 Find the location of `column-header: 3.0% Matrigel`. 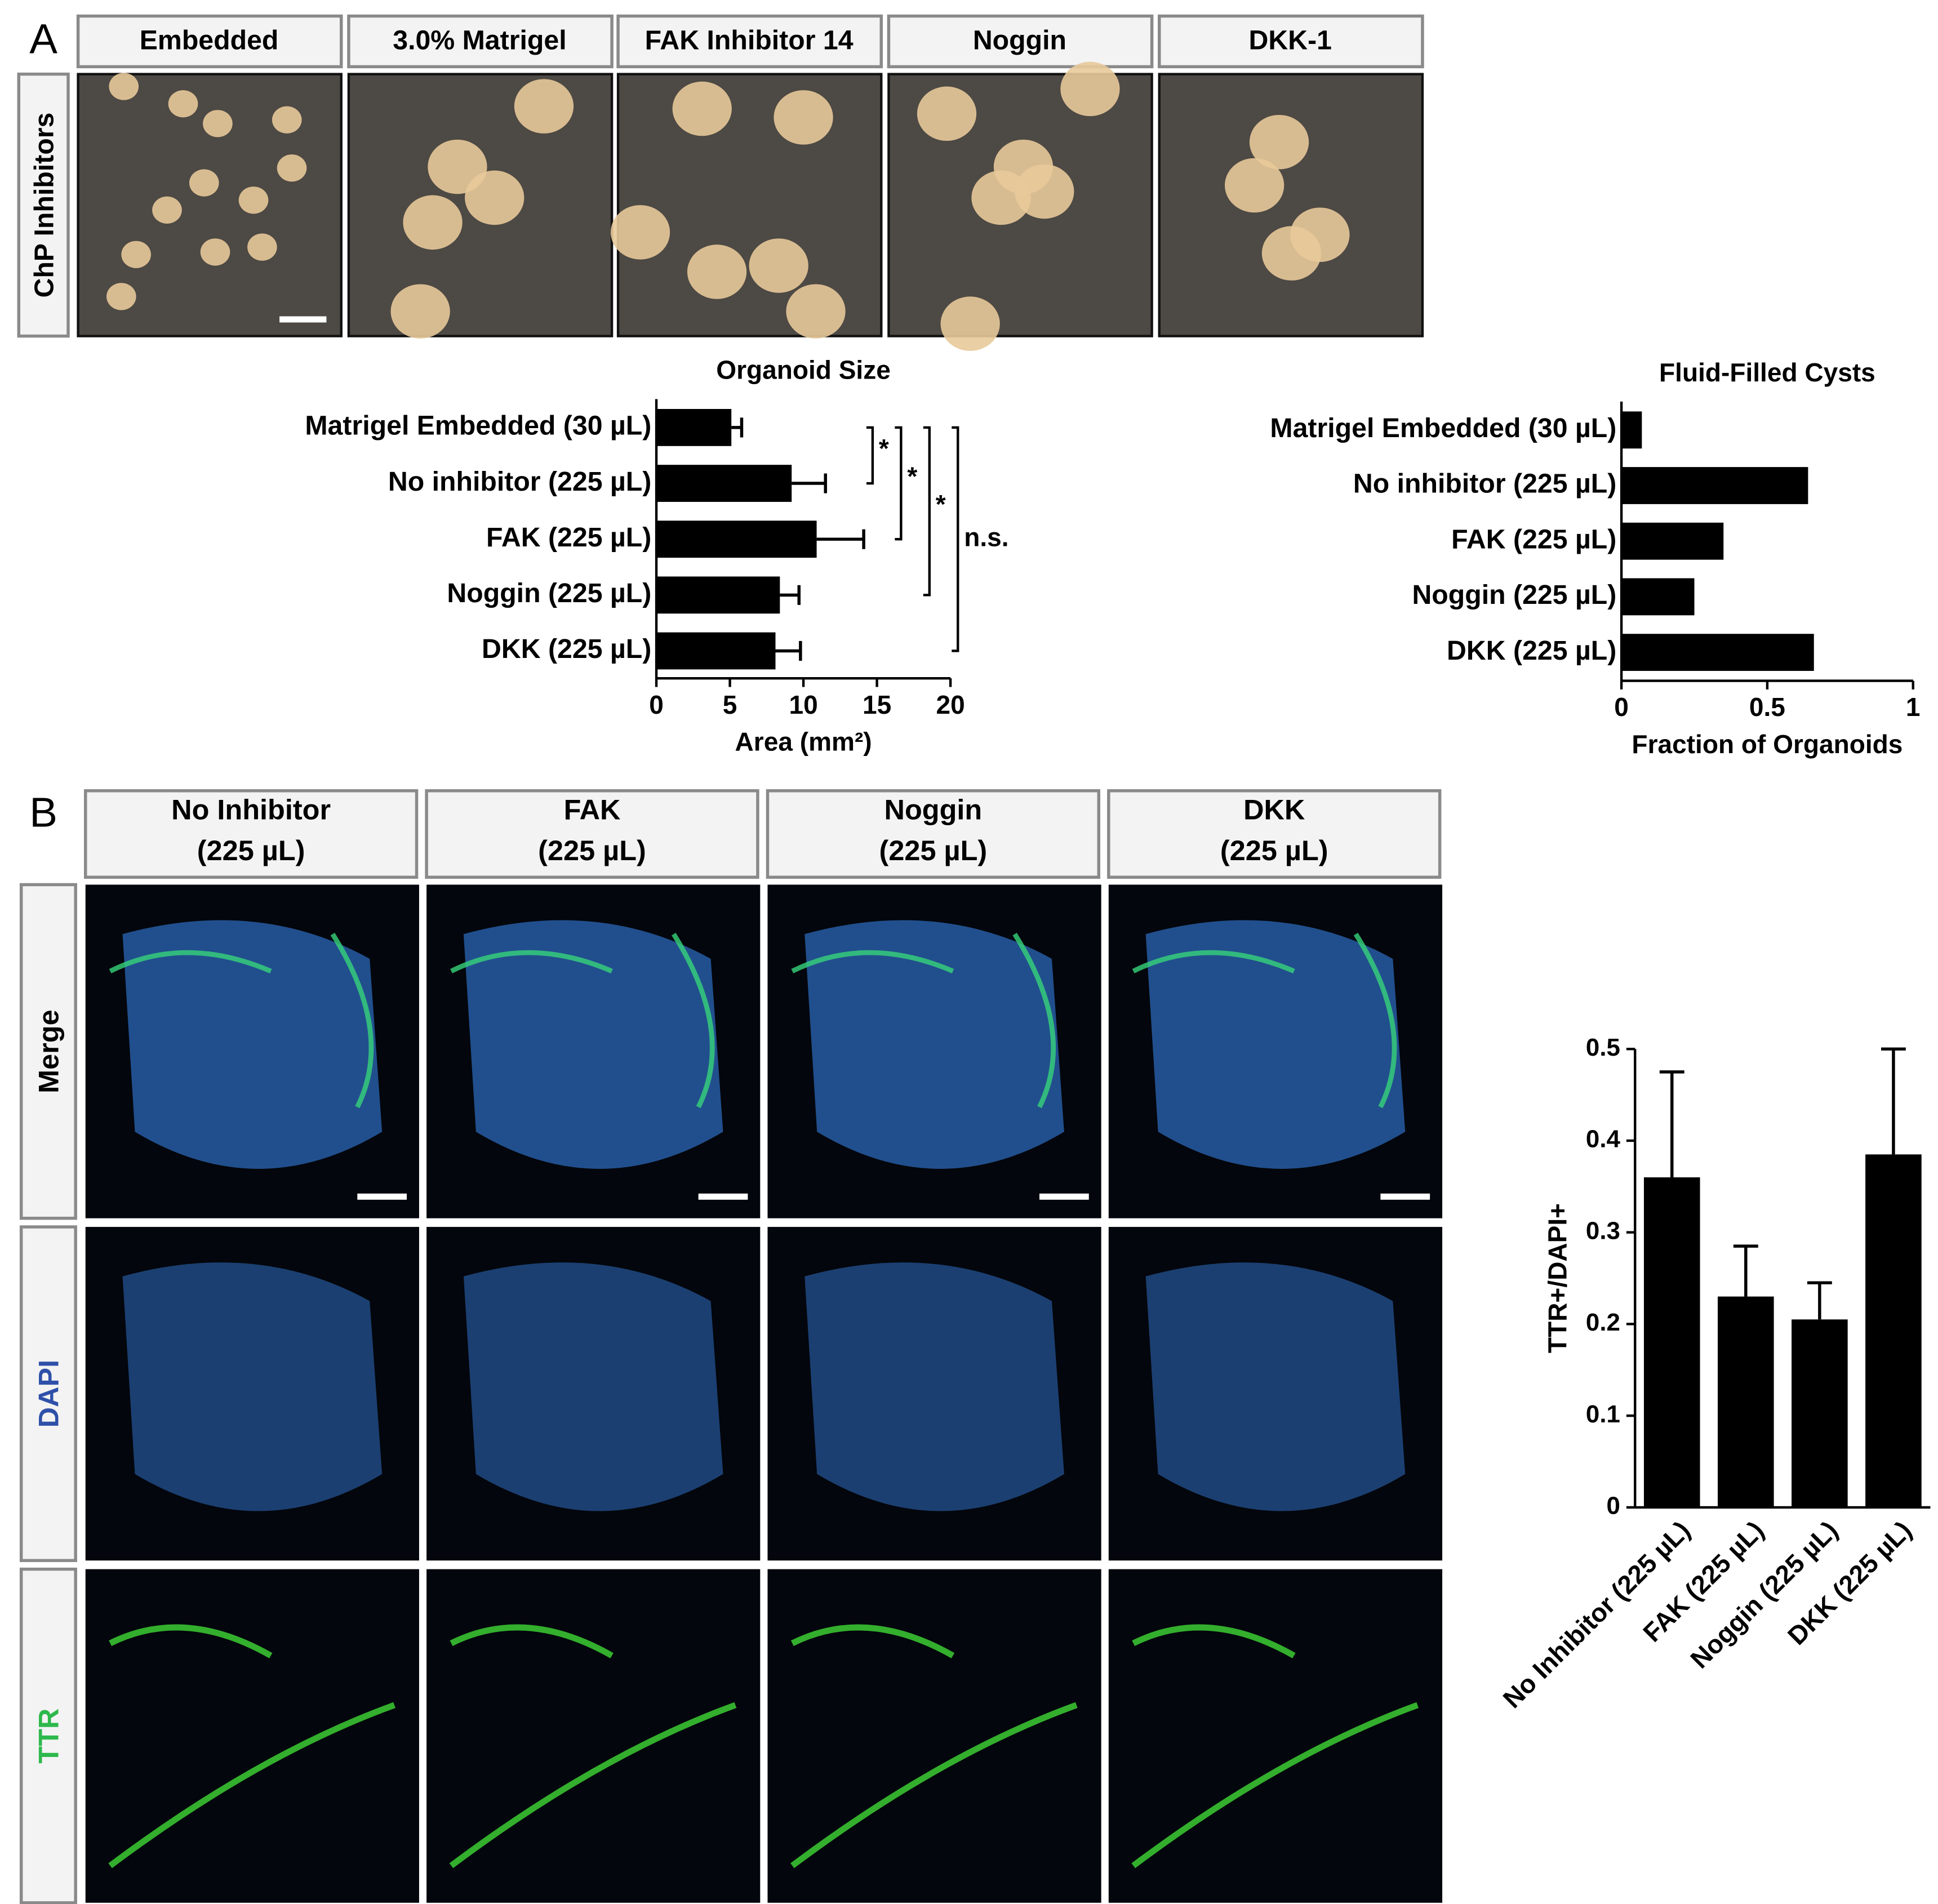

column-header: 3.0% Matrigel is located at coordinates (480, 40).